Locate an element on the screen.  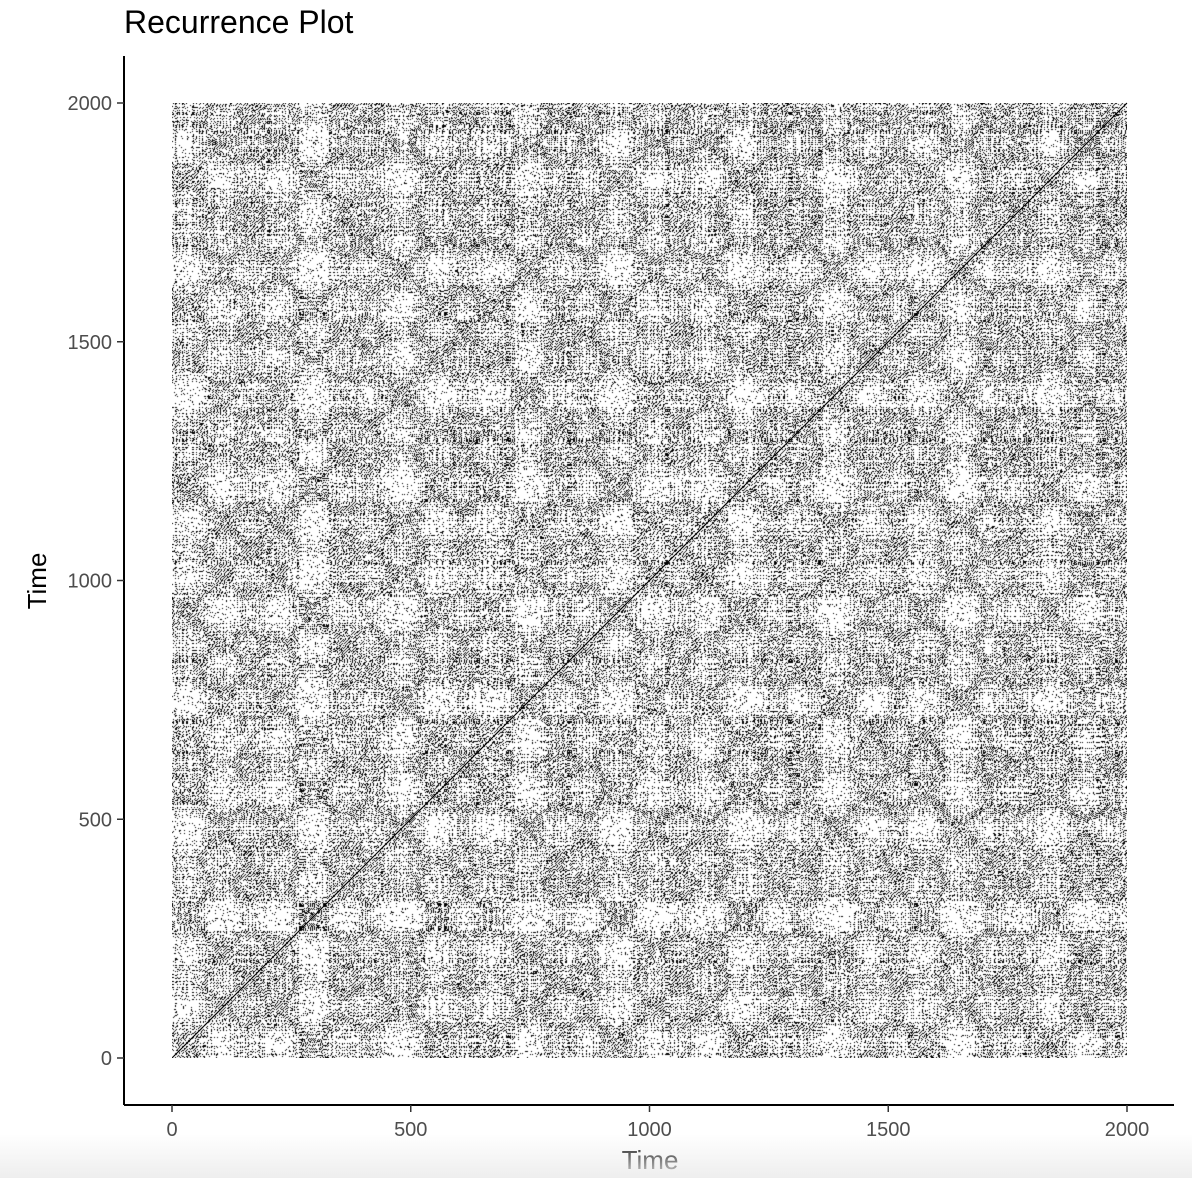
x-axis-ticks: 0 500 1000 1500 2000 is located at coordinates (657, 1123).